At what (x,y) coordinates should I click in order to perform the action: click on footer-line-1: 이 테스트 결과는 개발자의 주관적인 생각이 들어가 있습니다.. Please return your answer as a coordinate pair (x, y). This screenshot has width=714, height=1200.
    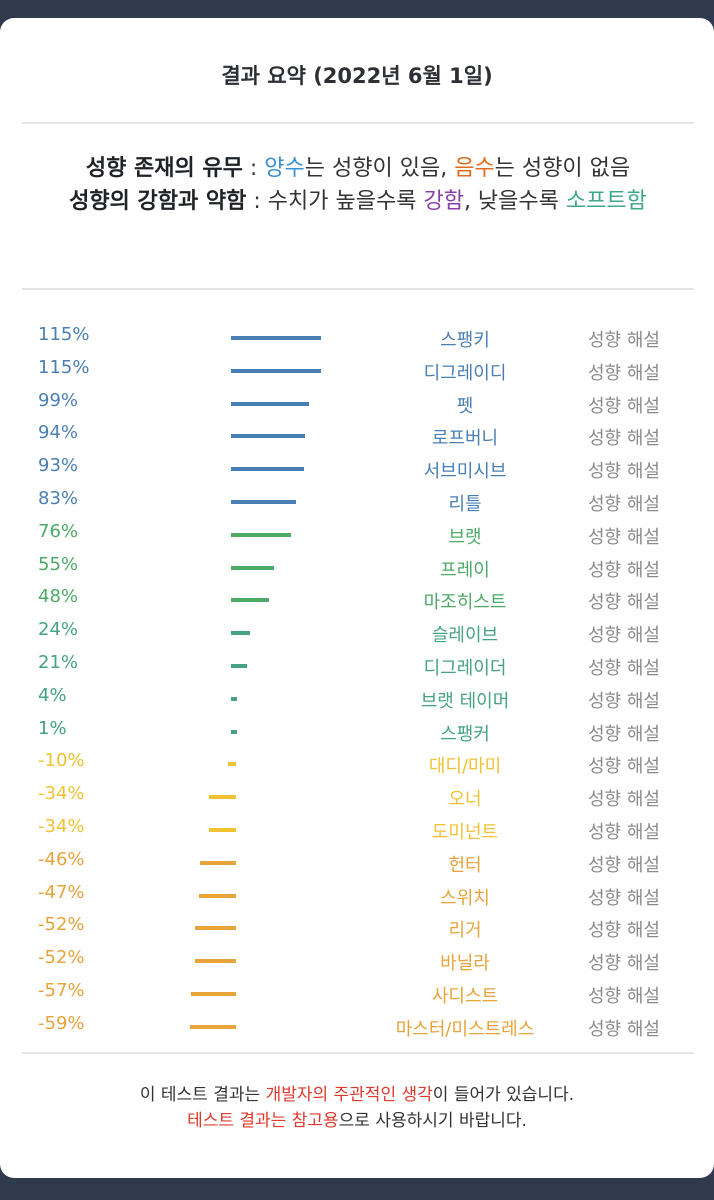
    Looking at the image, I should click on (357, 1095).